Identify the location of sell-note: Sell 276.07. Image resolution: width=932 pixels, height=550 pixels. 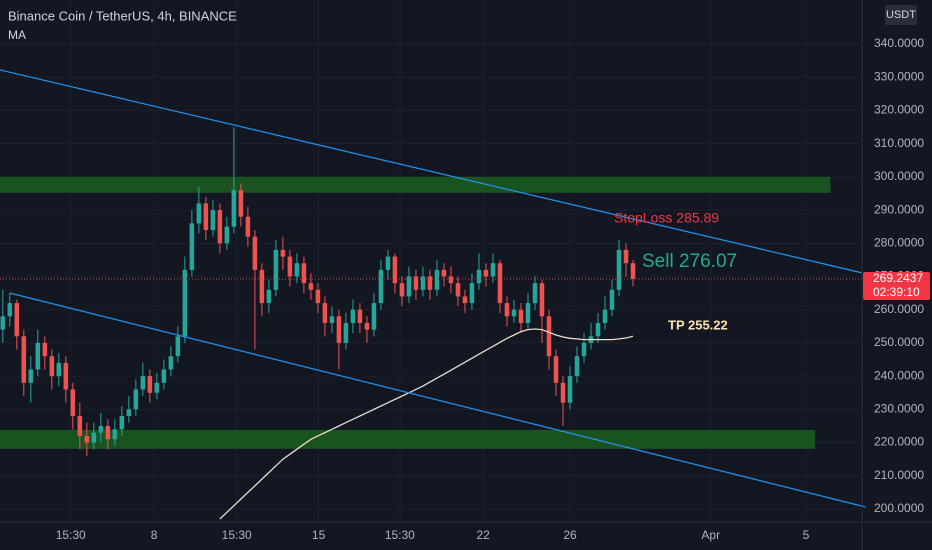
(689, 261).